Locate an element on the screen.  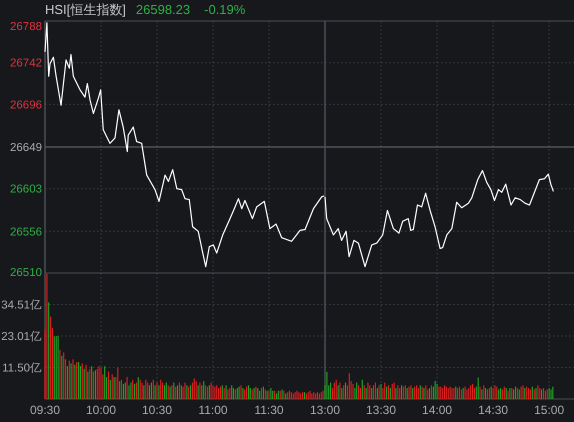
text: -0.19% is located at coordinates (225, 9).